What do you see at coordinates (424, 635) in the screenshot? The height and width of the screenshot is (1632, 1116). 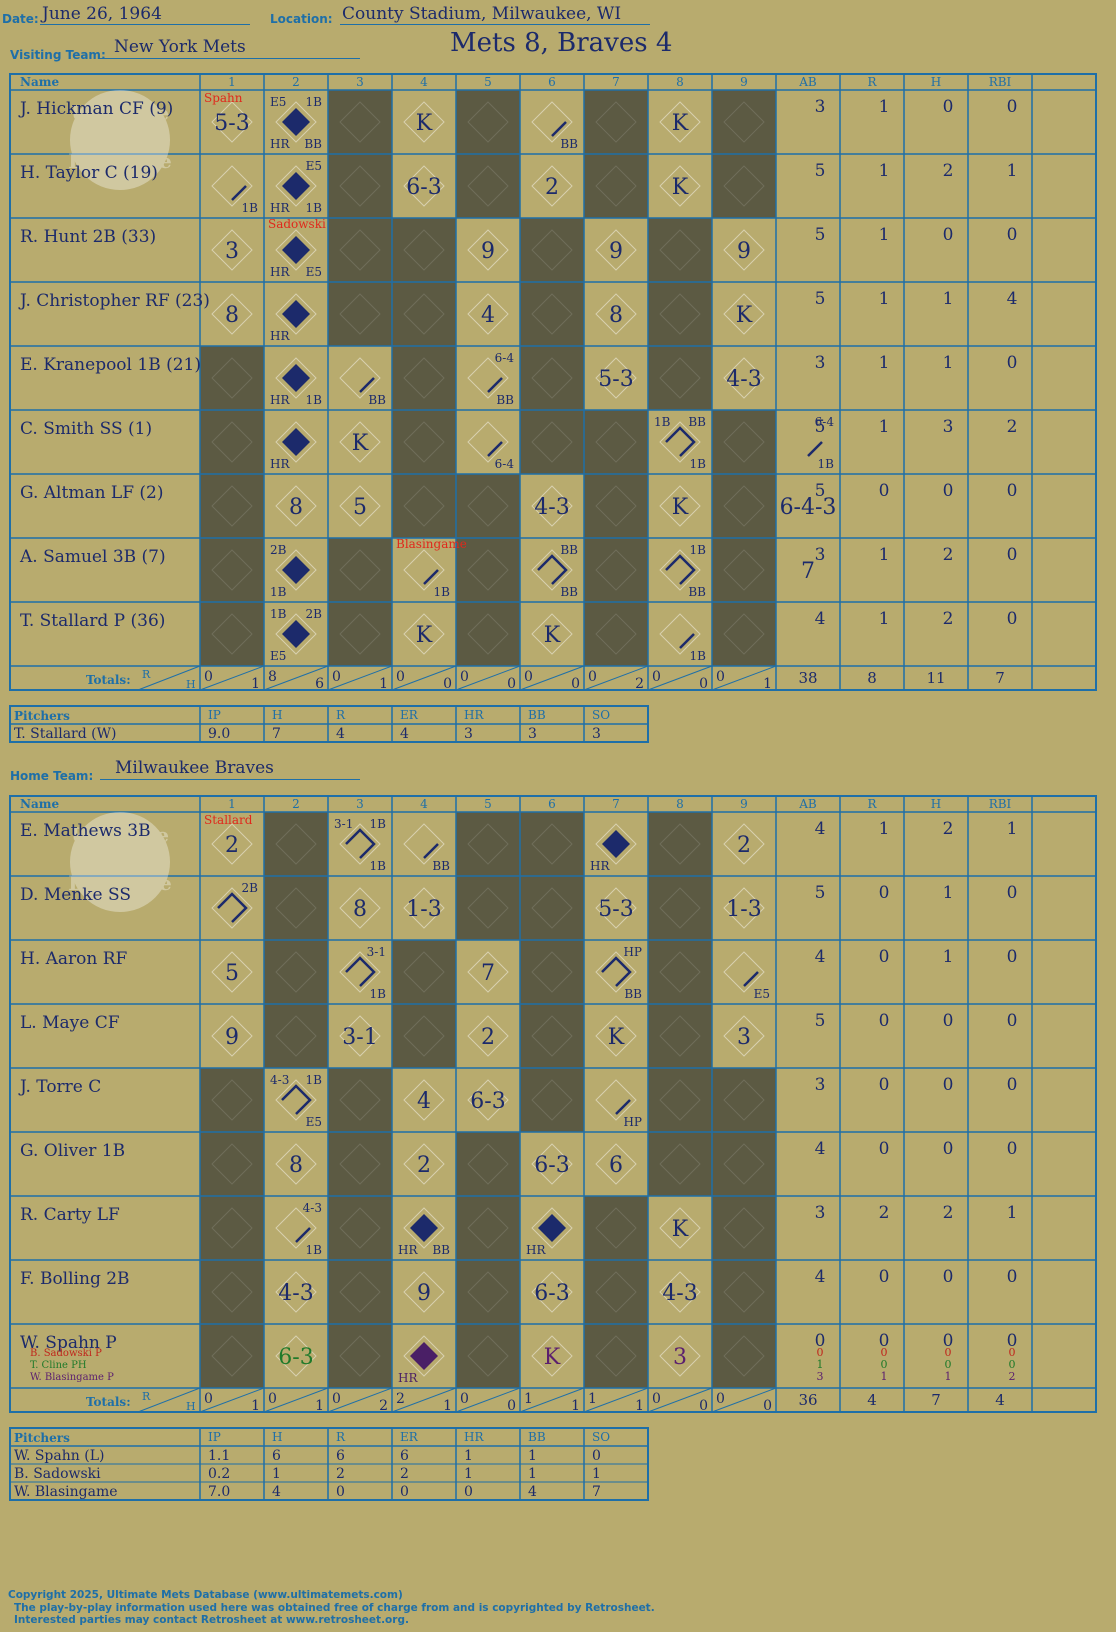 I see `visitors-play-cell: K` at bounding box center [424, 635].